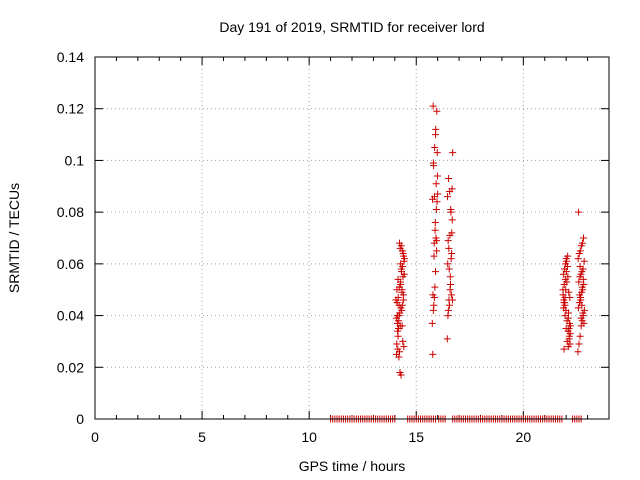 The width and height of the screenshot is (640, 480). What do you see at coordinates (70, 367) in the screenshot?
I see `y-tick-label: 0.02` at bounding box center [70, 367].